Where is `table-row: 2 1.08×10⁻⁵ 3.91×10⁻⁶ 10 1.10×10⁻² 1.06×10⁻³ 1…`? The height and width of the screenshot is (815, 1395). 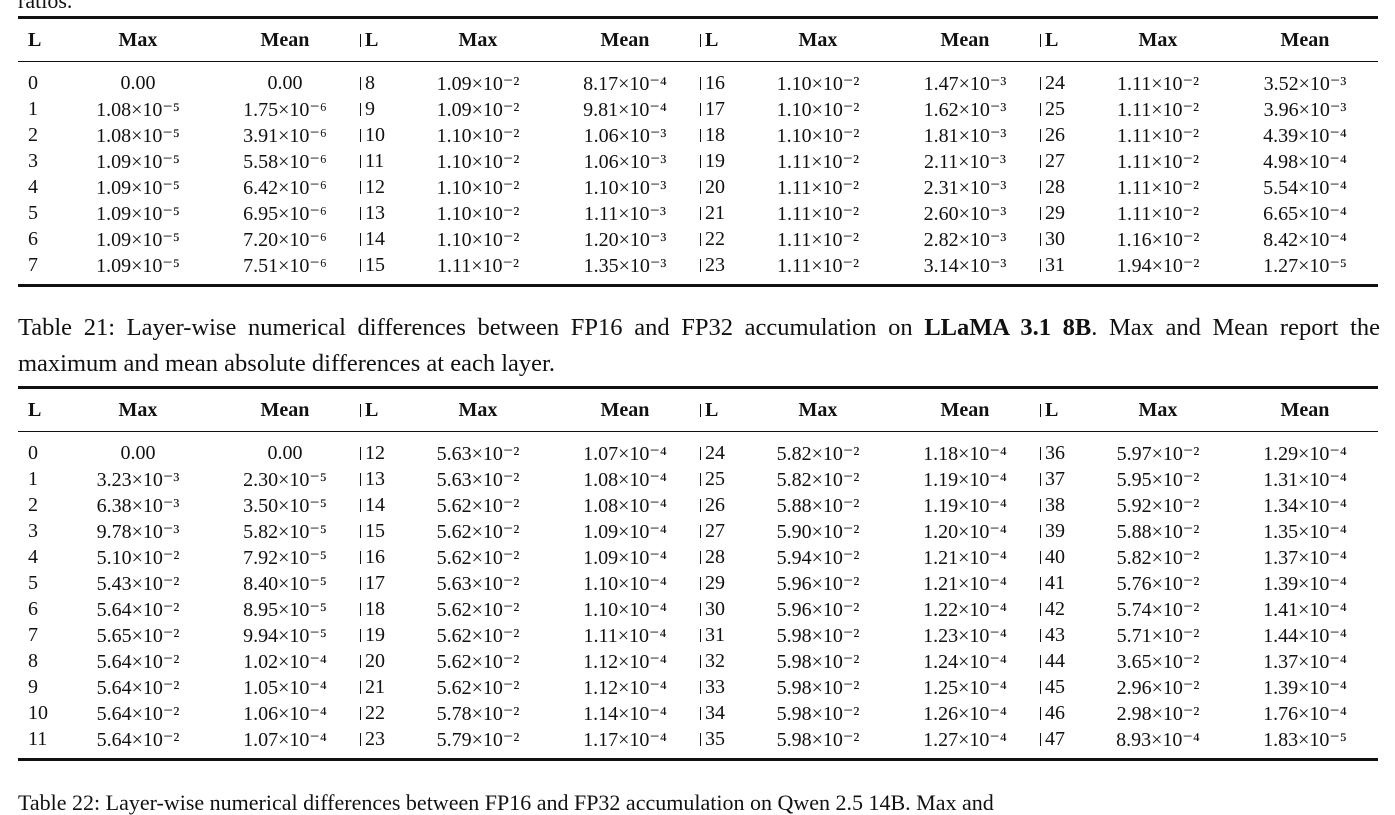
table-row: 2 1.08×10⁻⁵ 3.91×10⁻⁶ 10 1.10×10⁻² 1.06×10⁻³ 1… is located at coordinates (698, 135).